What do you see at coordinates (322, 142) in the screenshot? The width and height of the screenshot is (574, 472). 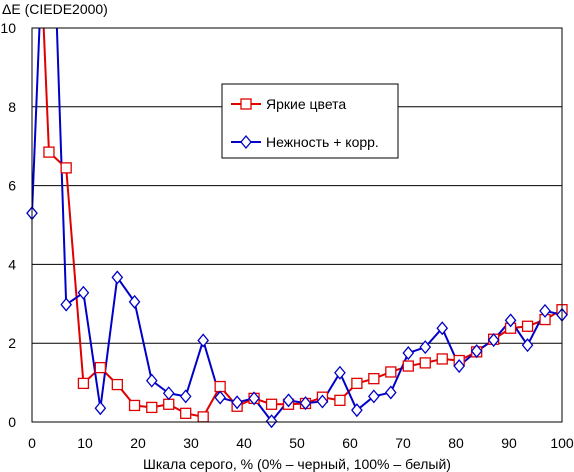 I see `legend-label: Нежность + корр.` at bounding box center [322, 142].